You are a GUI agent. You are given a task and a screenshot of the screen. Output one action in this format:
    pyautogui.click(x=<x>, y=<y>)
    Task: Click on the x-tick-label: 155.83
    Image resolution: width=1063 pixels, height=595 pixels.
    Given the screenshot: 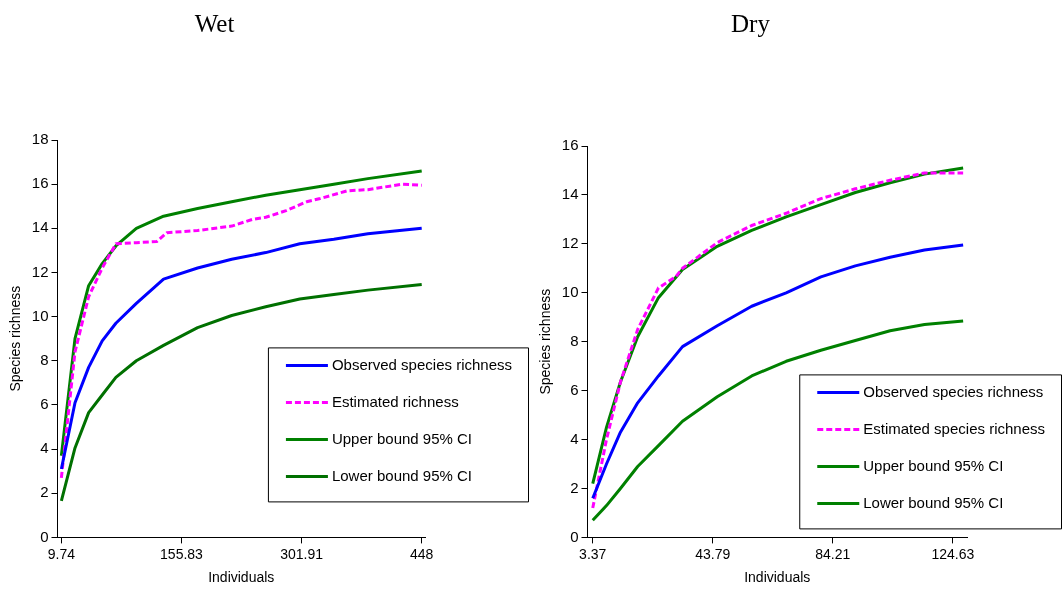 What is the action you would take?
    pyautogui.click(x=182, y=553)
    